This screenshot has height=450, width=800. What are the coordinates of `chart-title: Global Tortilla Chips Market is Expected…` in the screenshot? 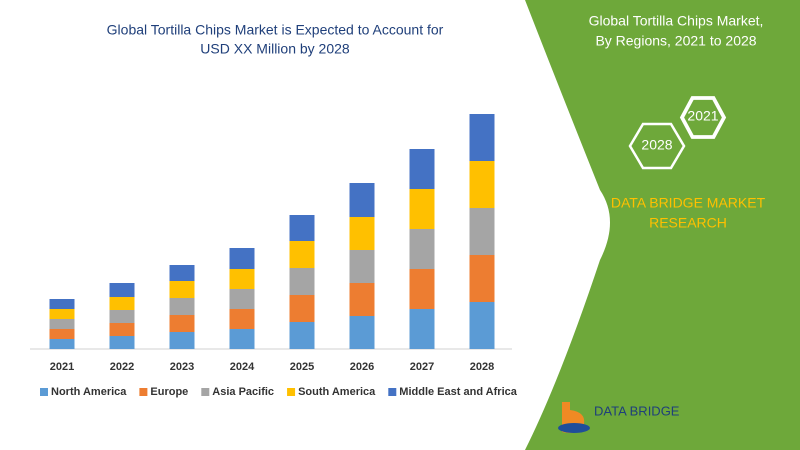 It's located at (275, 30).